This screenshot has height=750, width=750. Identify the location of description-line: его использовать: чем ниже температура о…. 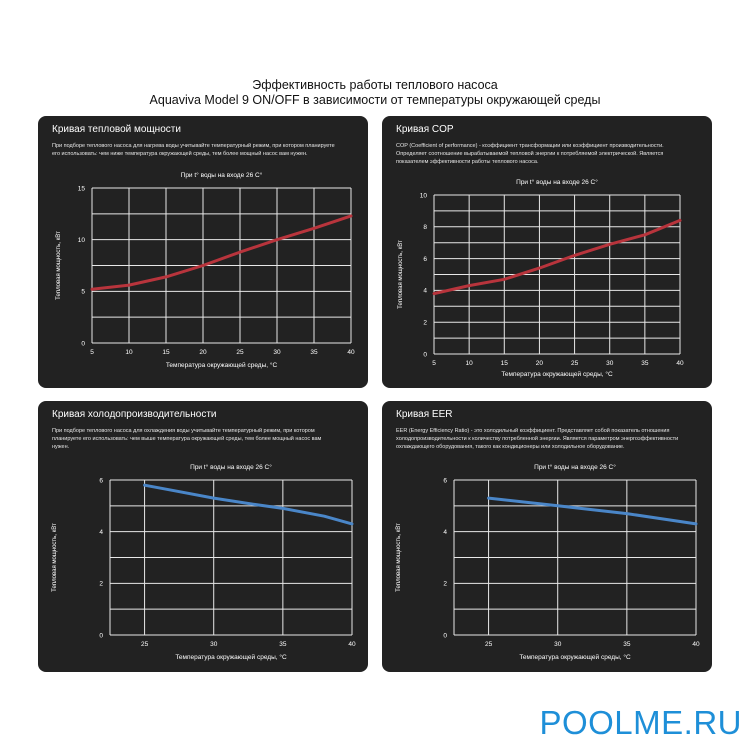
(180, 154).